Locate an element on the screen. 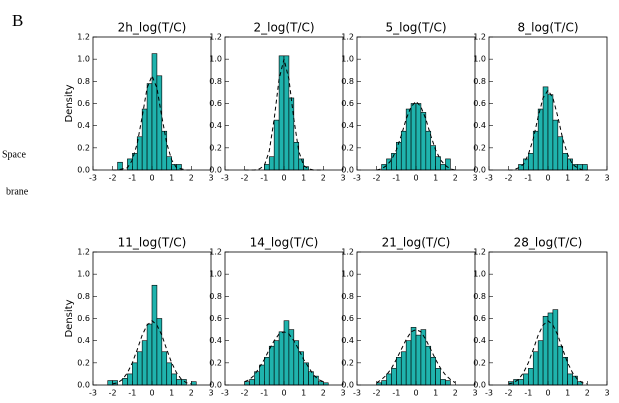 This screenshot has height=403, width=619. chart-title: 2_log(T/C) is located at coordinates (283, 28).